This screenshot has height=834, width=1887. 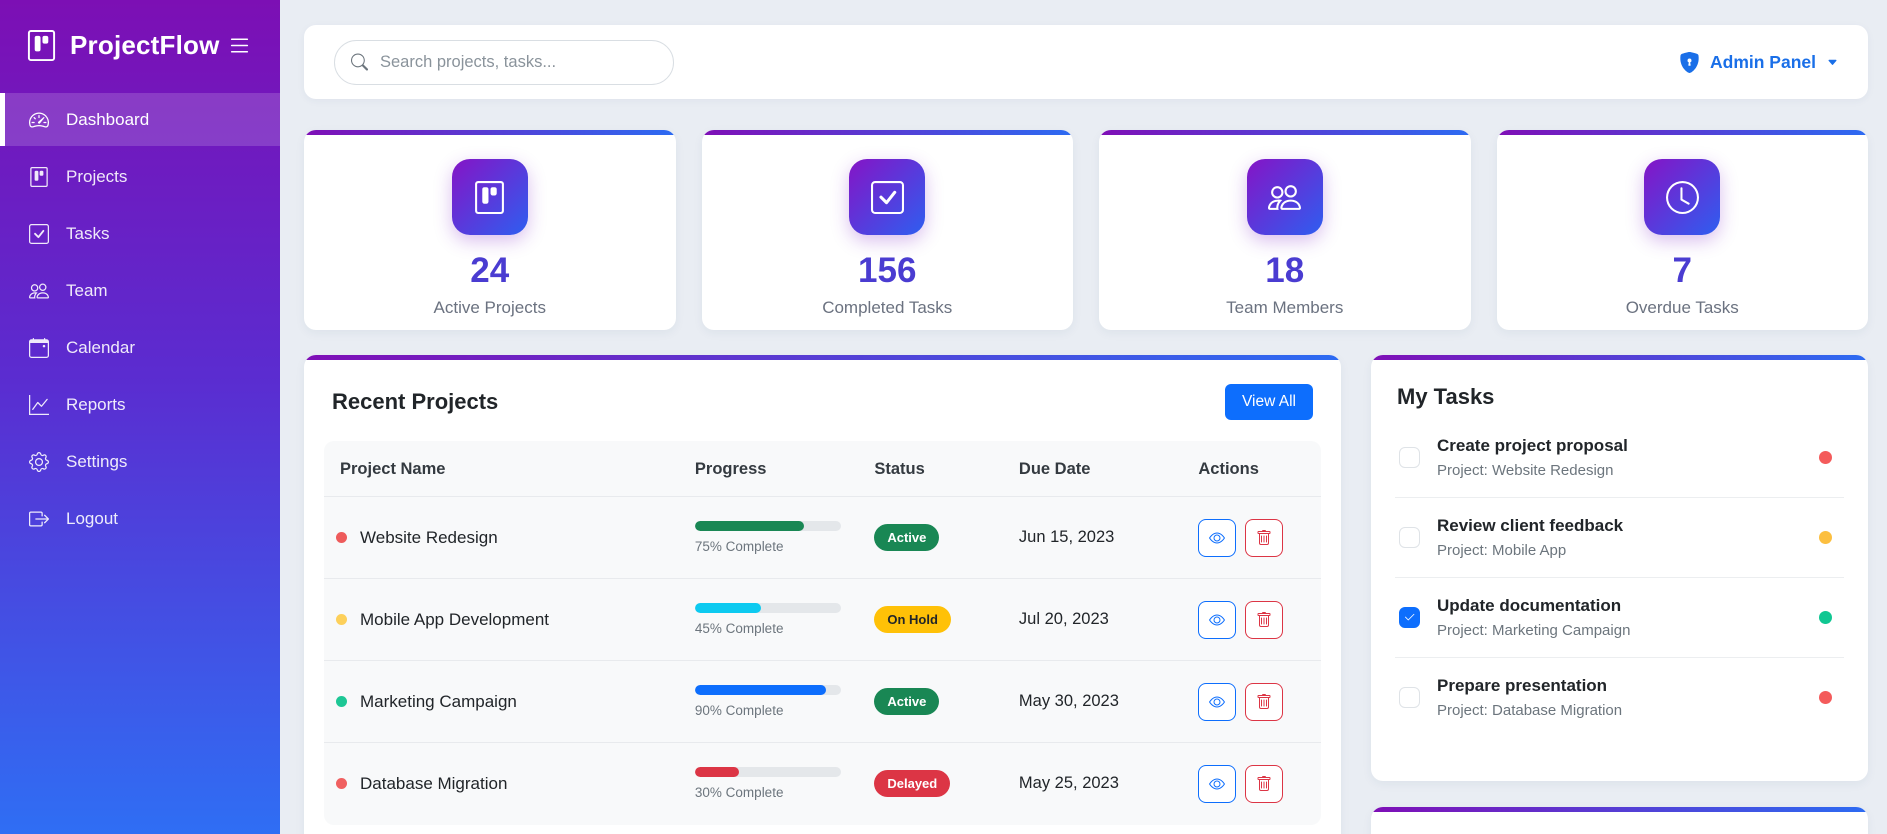 I want to click on column-header-progress: Progress, so click(x=730, y=469).